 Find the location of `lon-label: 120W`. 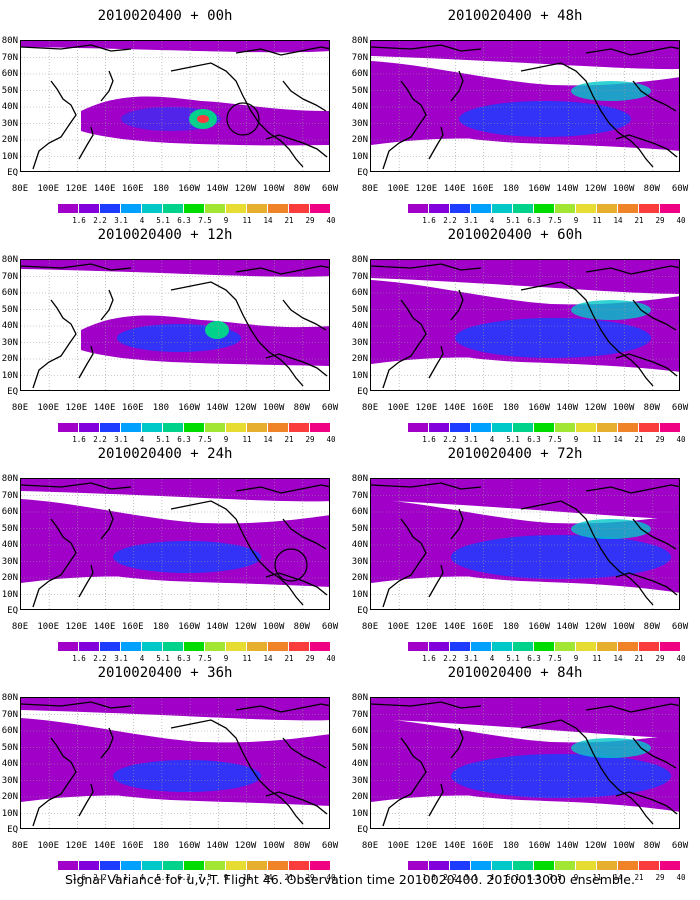

lon-label: 120W is located at coordinates (595, 627).